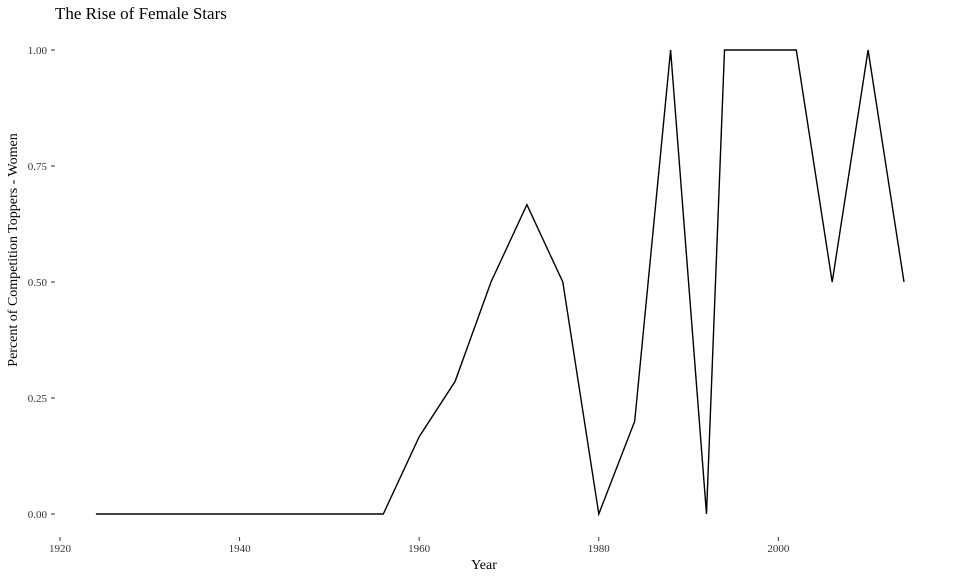 The width and height of the screenshot is (960, 576). Describe the element at coordinates (484, 565) in the screenshot. I see `x-axis-title: Year` at that location.